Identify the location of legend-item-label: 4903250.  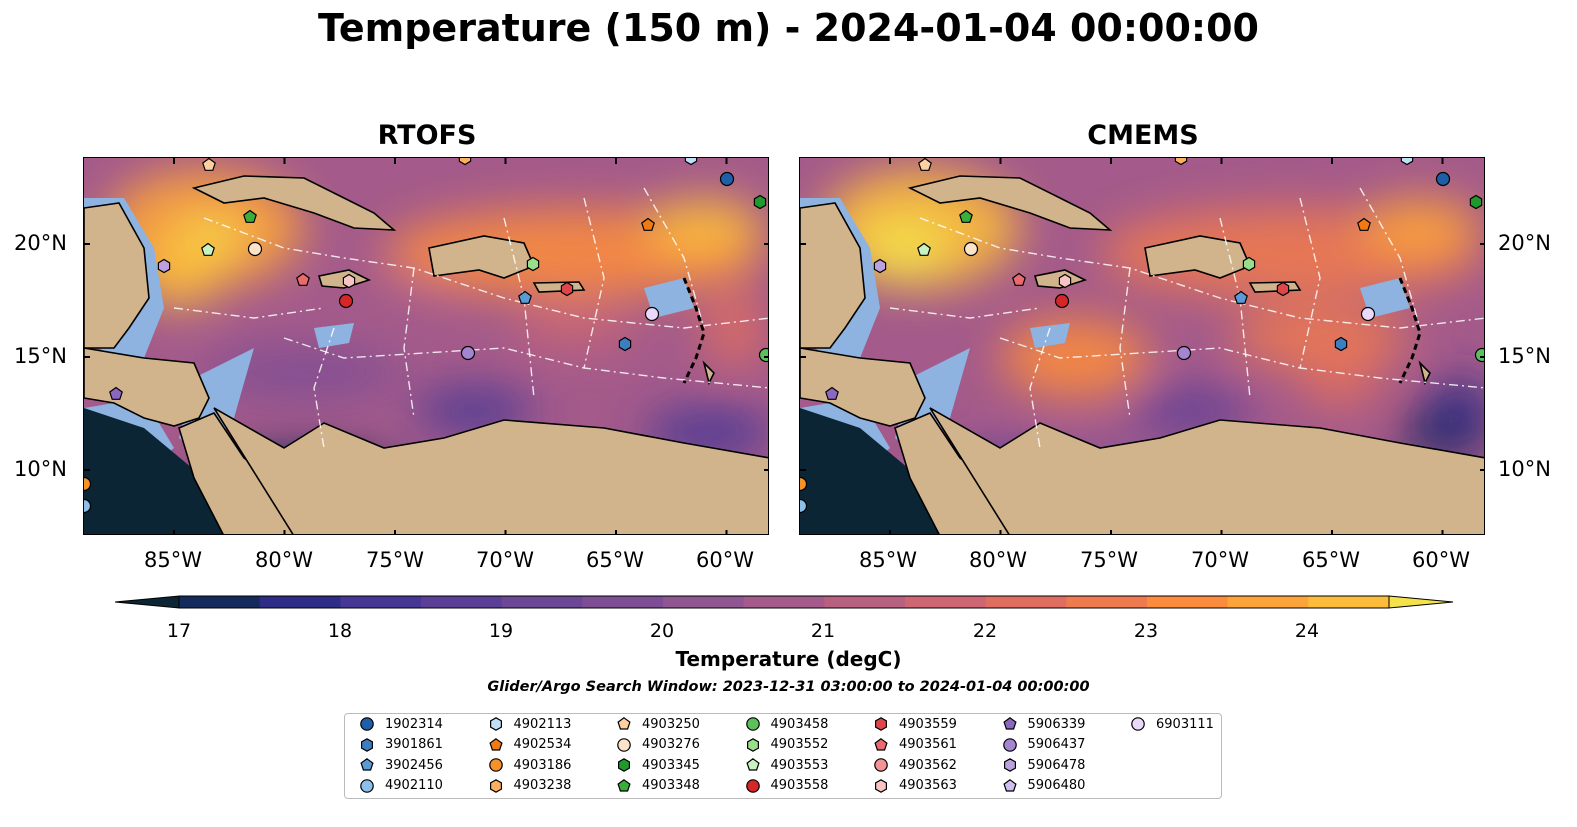
(671, 724).